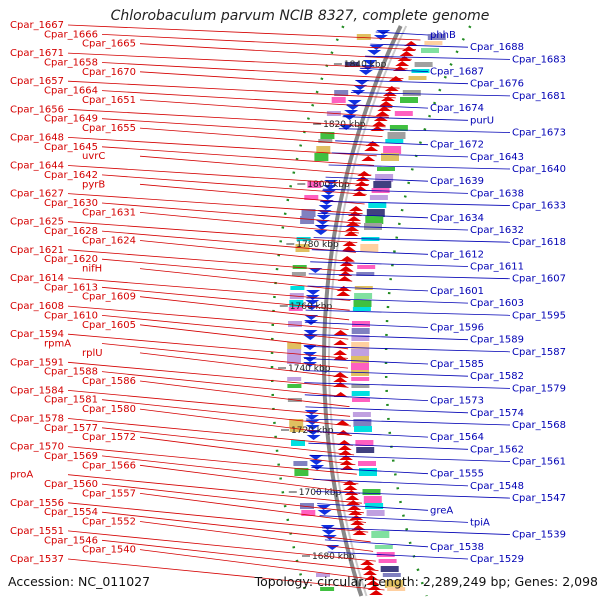 This screenshot has height=600, width=600. Describe the element at coordinates (497, 486) in the screenshot. I see `gene-label-right: Cpar_1548` at that location.